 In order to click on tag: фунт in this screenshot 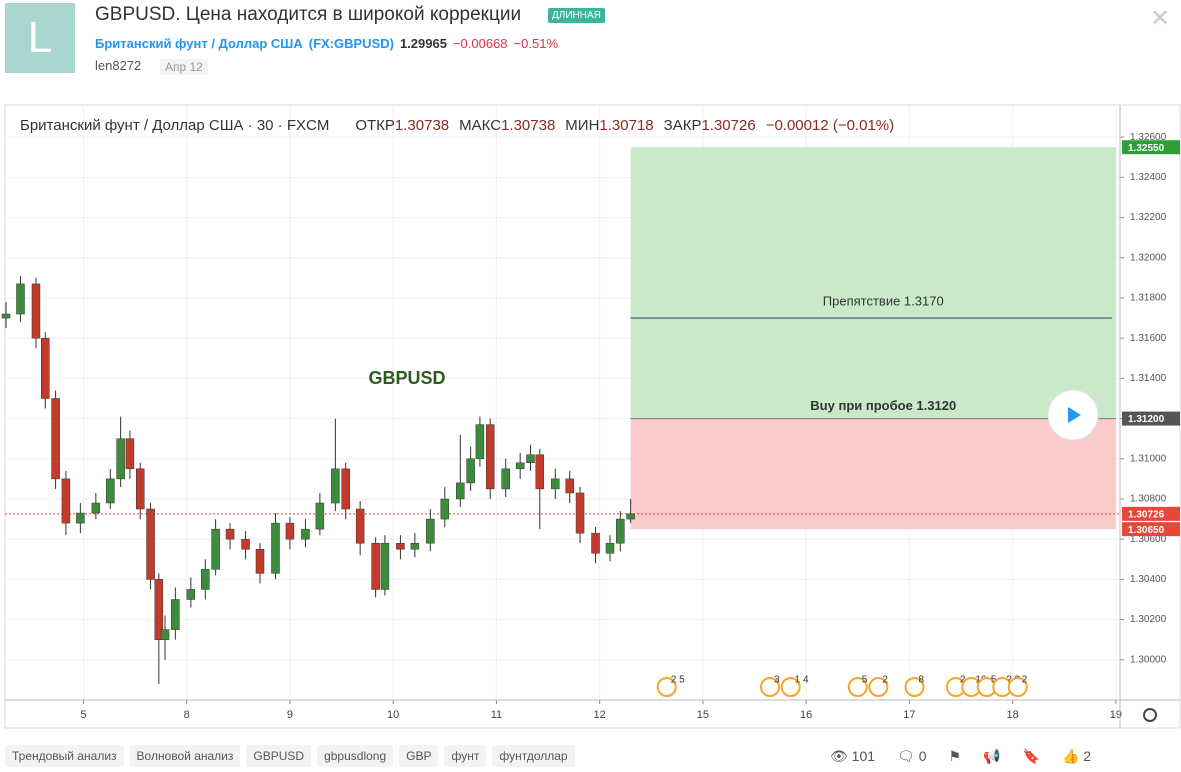, I will do `click(465, 756)`.